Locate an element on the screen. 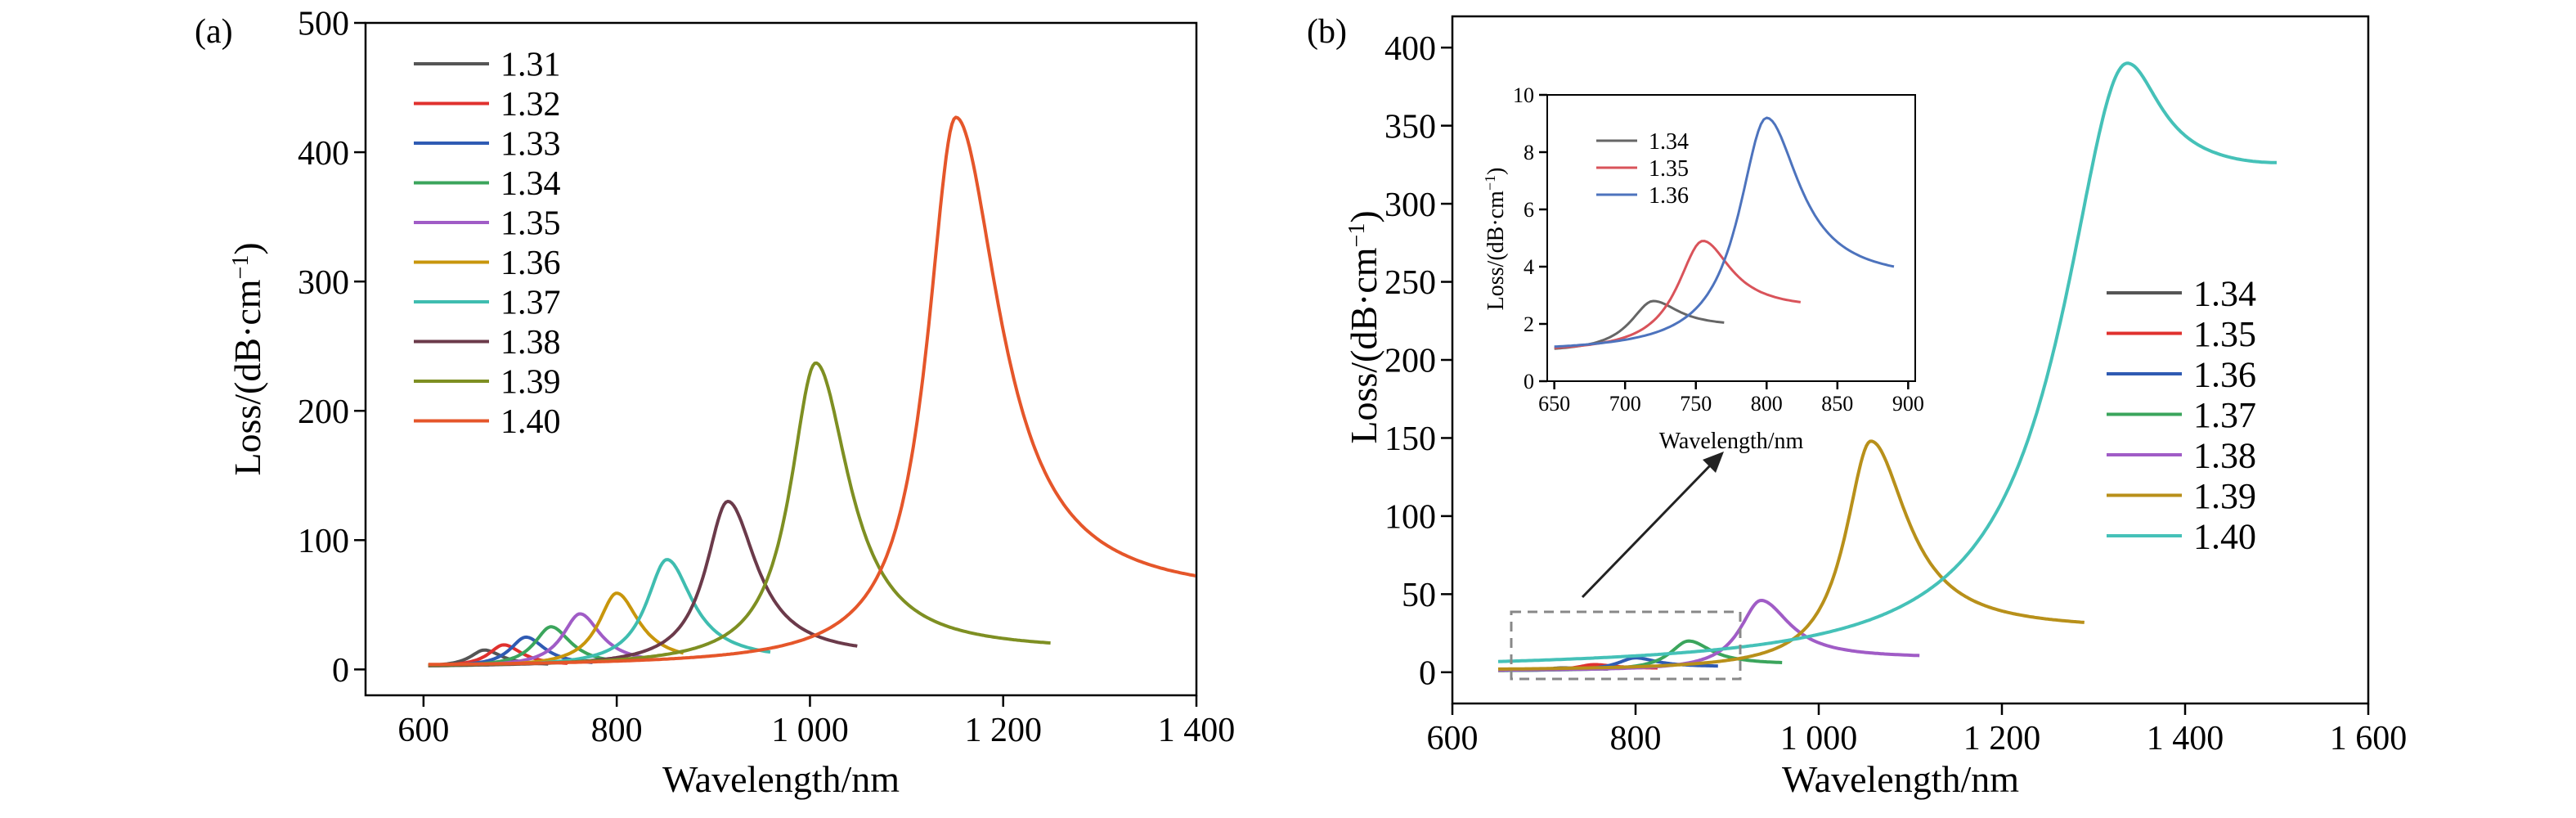  panel-b-y-tick-label: 250 is located at coordinates (1410, 283).